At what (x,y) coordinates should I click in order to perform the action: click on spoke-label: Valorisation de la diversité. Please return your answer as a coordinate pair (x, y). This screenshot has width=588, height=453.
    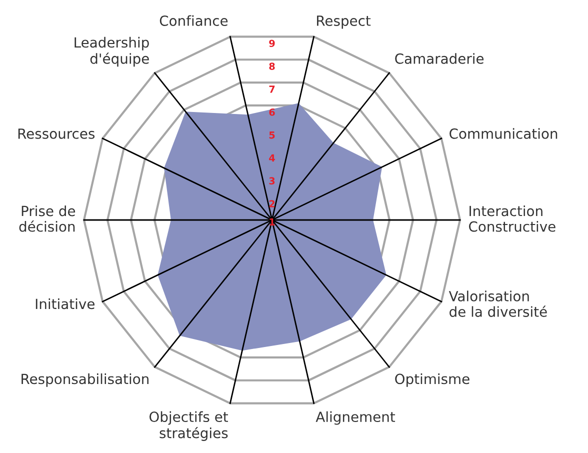
    Looking at the image, I should click on (497, 303).